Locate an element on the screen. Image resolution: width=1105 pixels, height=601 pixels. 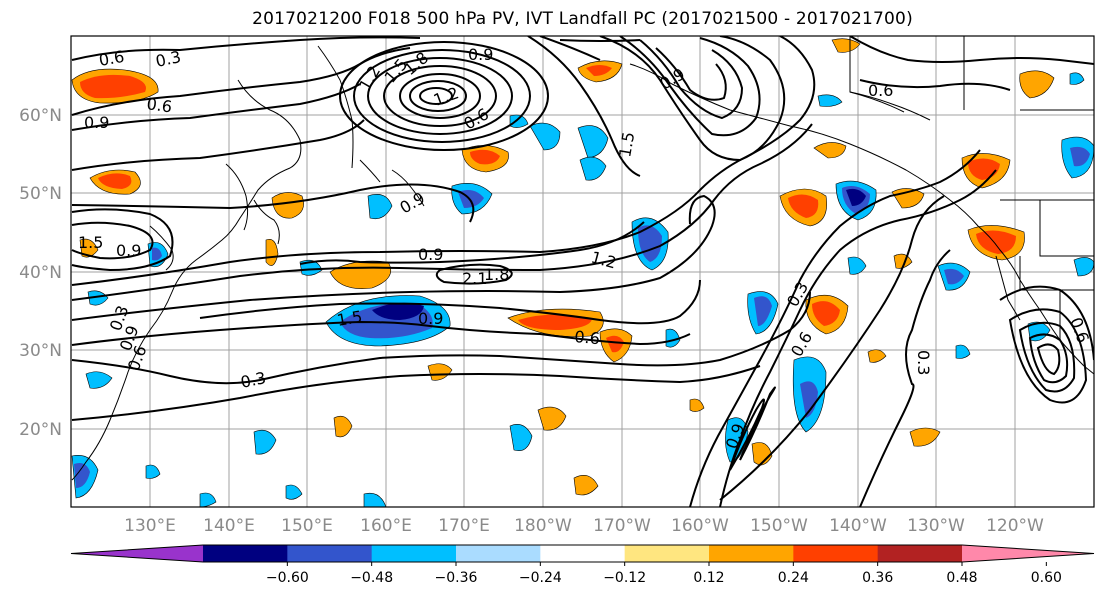
colorbar-tick-label: −0.36 is located at coordinates (456, 578).